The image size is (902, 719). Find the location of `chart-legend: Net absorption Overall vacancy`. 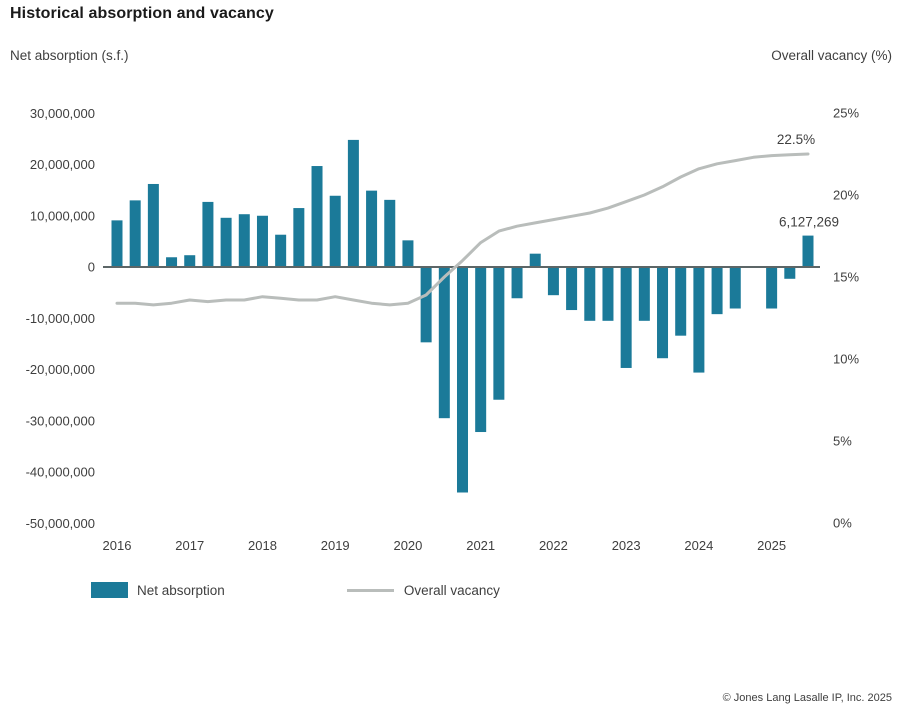

chart-legend: Net absorption Overall vacancy is located at coordinates (295, 590).